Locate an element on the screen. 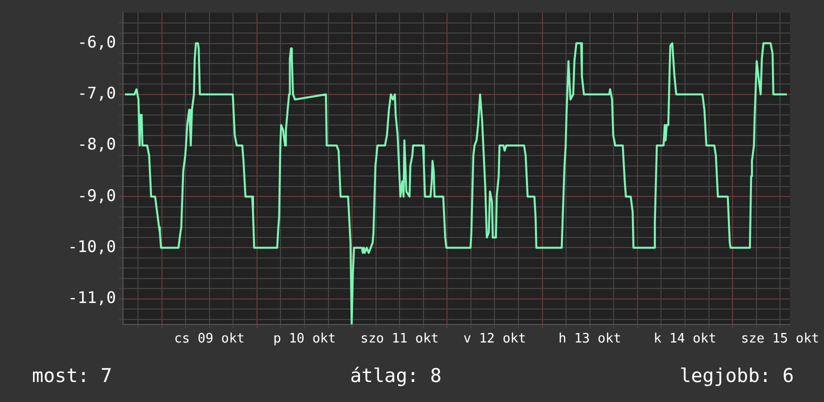 The image size is (824, 402). y-tick-label: -8,0 is located at coordinates (96, 144).